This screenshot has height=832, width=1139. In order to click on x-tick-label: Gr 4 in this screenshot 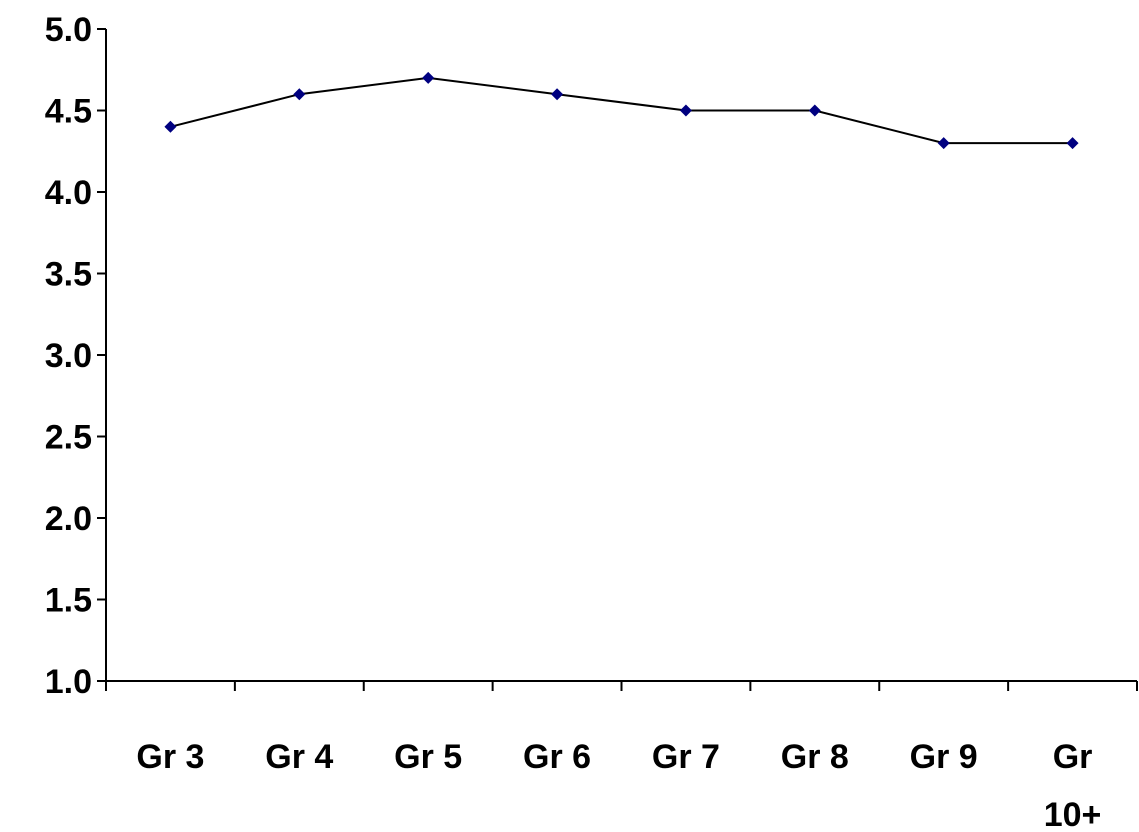, I will do `click(299, 757)`.